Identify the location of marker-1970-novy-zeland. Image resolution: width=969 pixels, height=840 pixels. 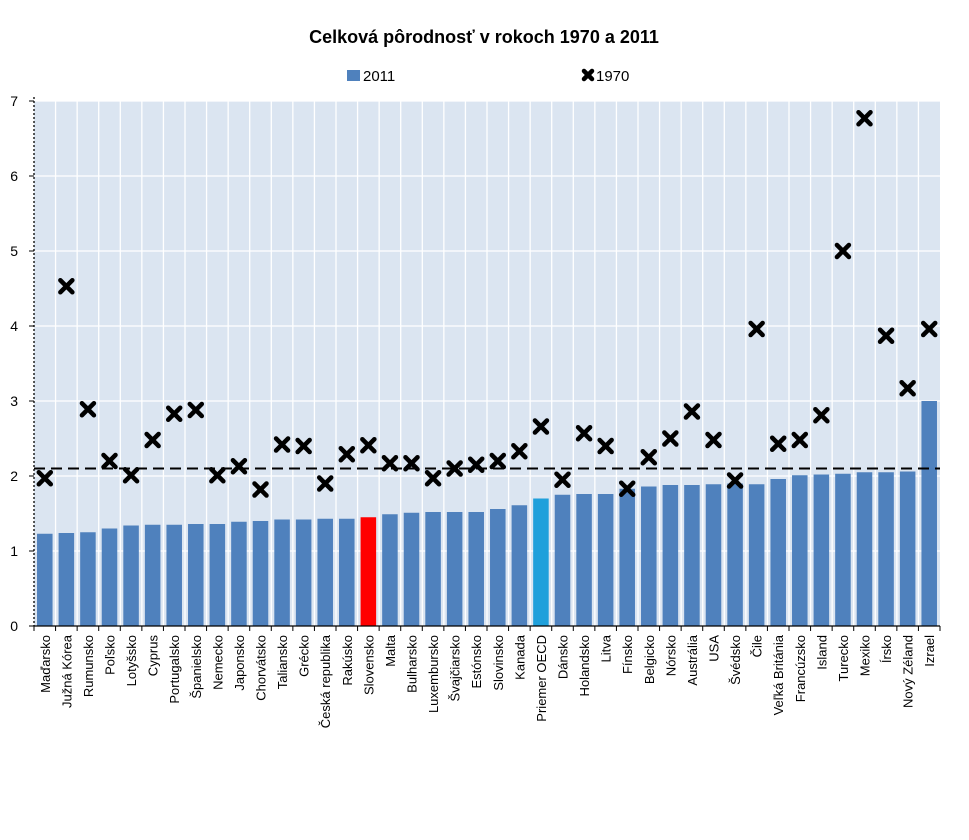
(907, 388).